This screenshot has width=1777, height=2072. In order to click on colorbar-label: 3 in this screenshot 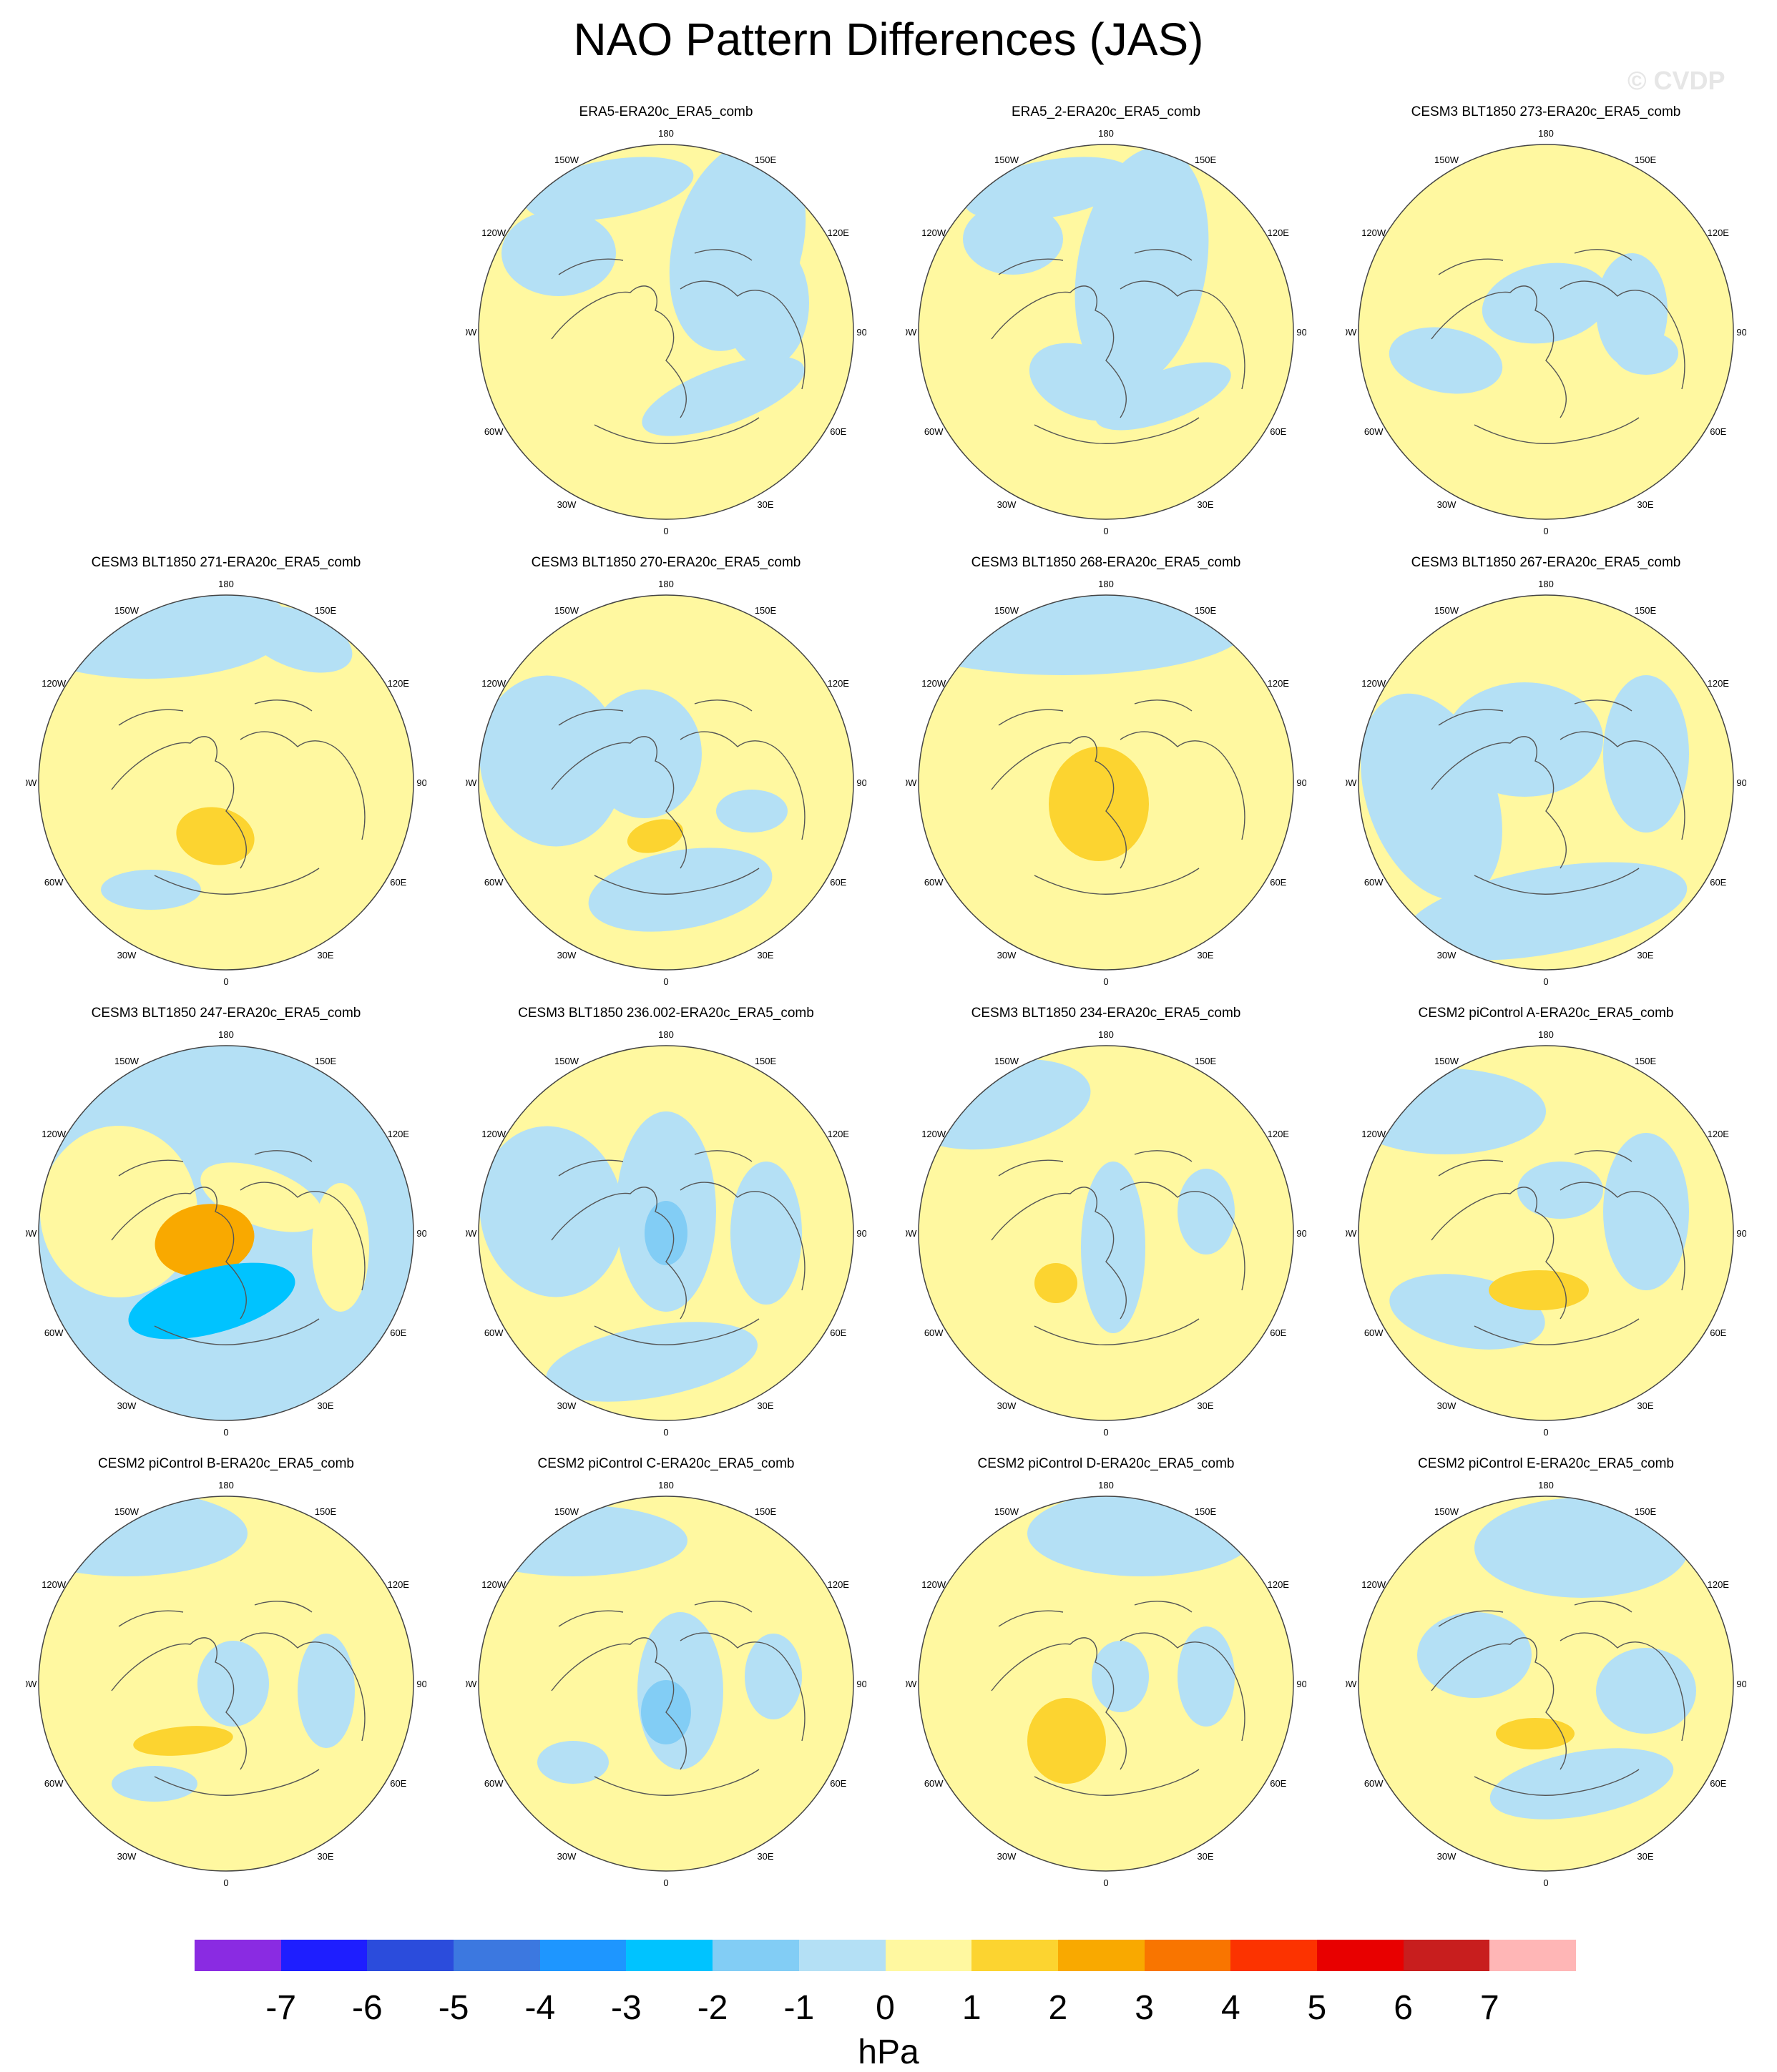, I will do `click(1144, 2008)`.